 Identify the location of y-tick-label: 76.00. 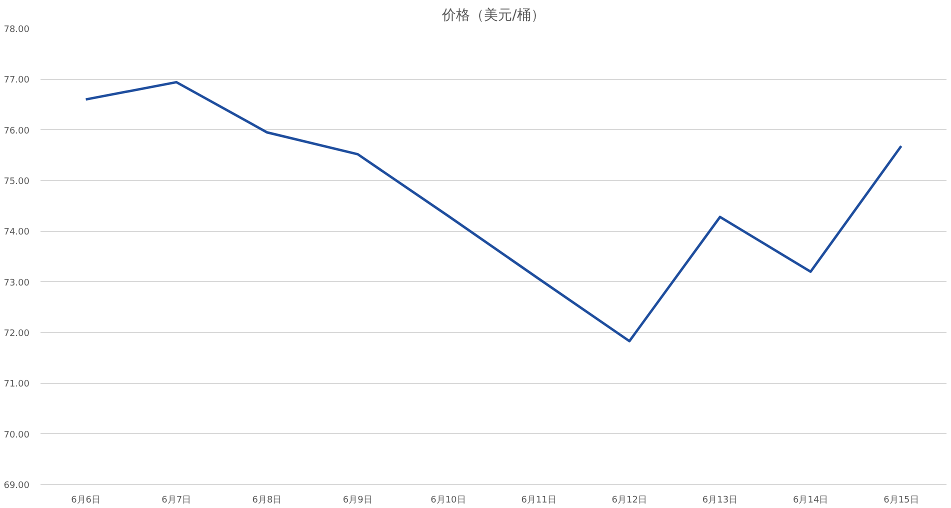
(17, 131).